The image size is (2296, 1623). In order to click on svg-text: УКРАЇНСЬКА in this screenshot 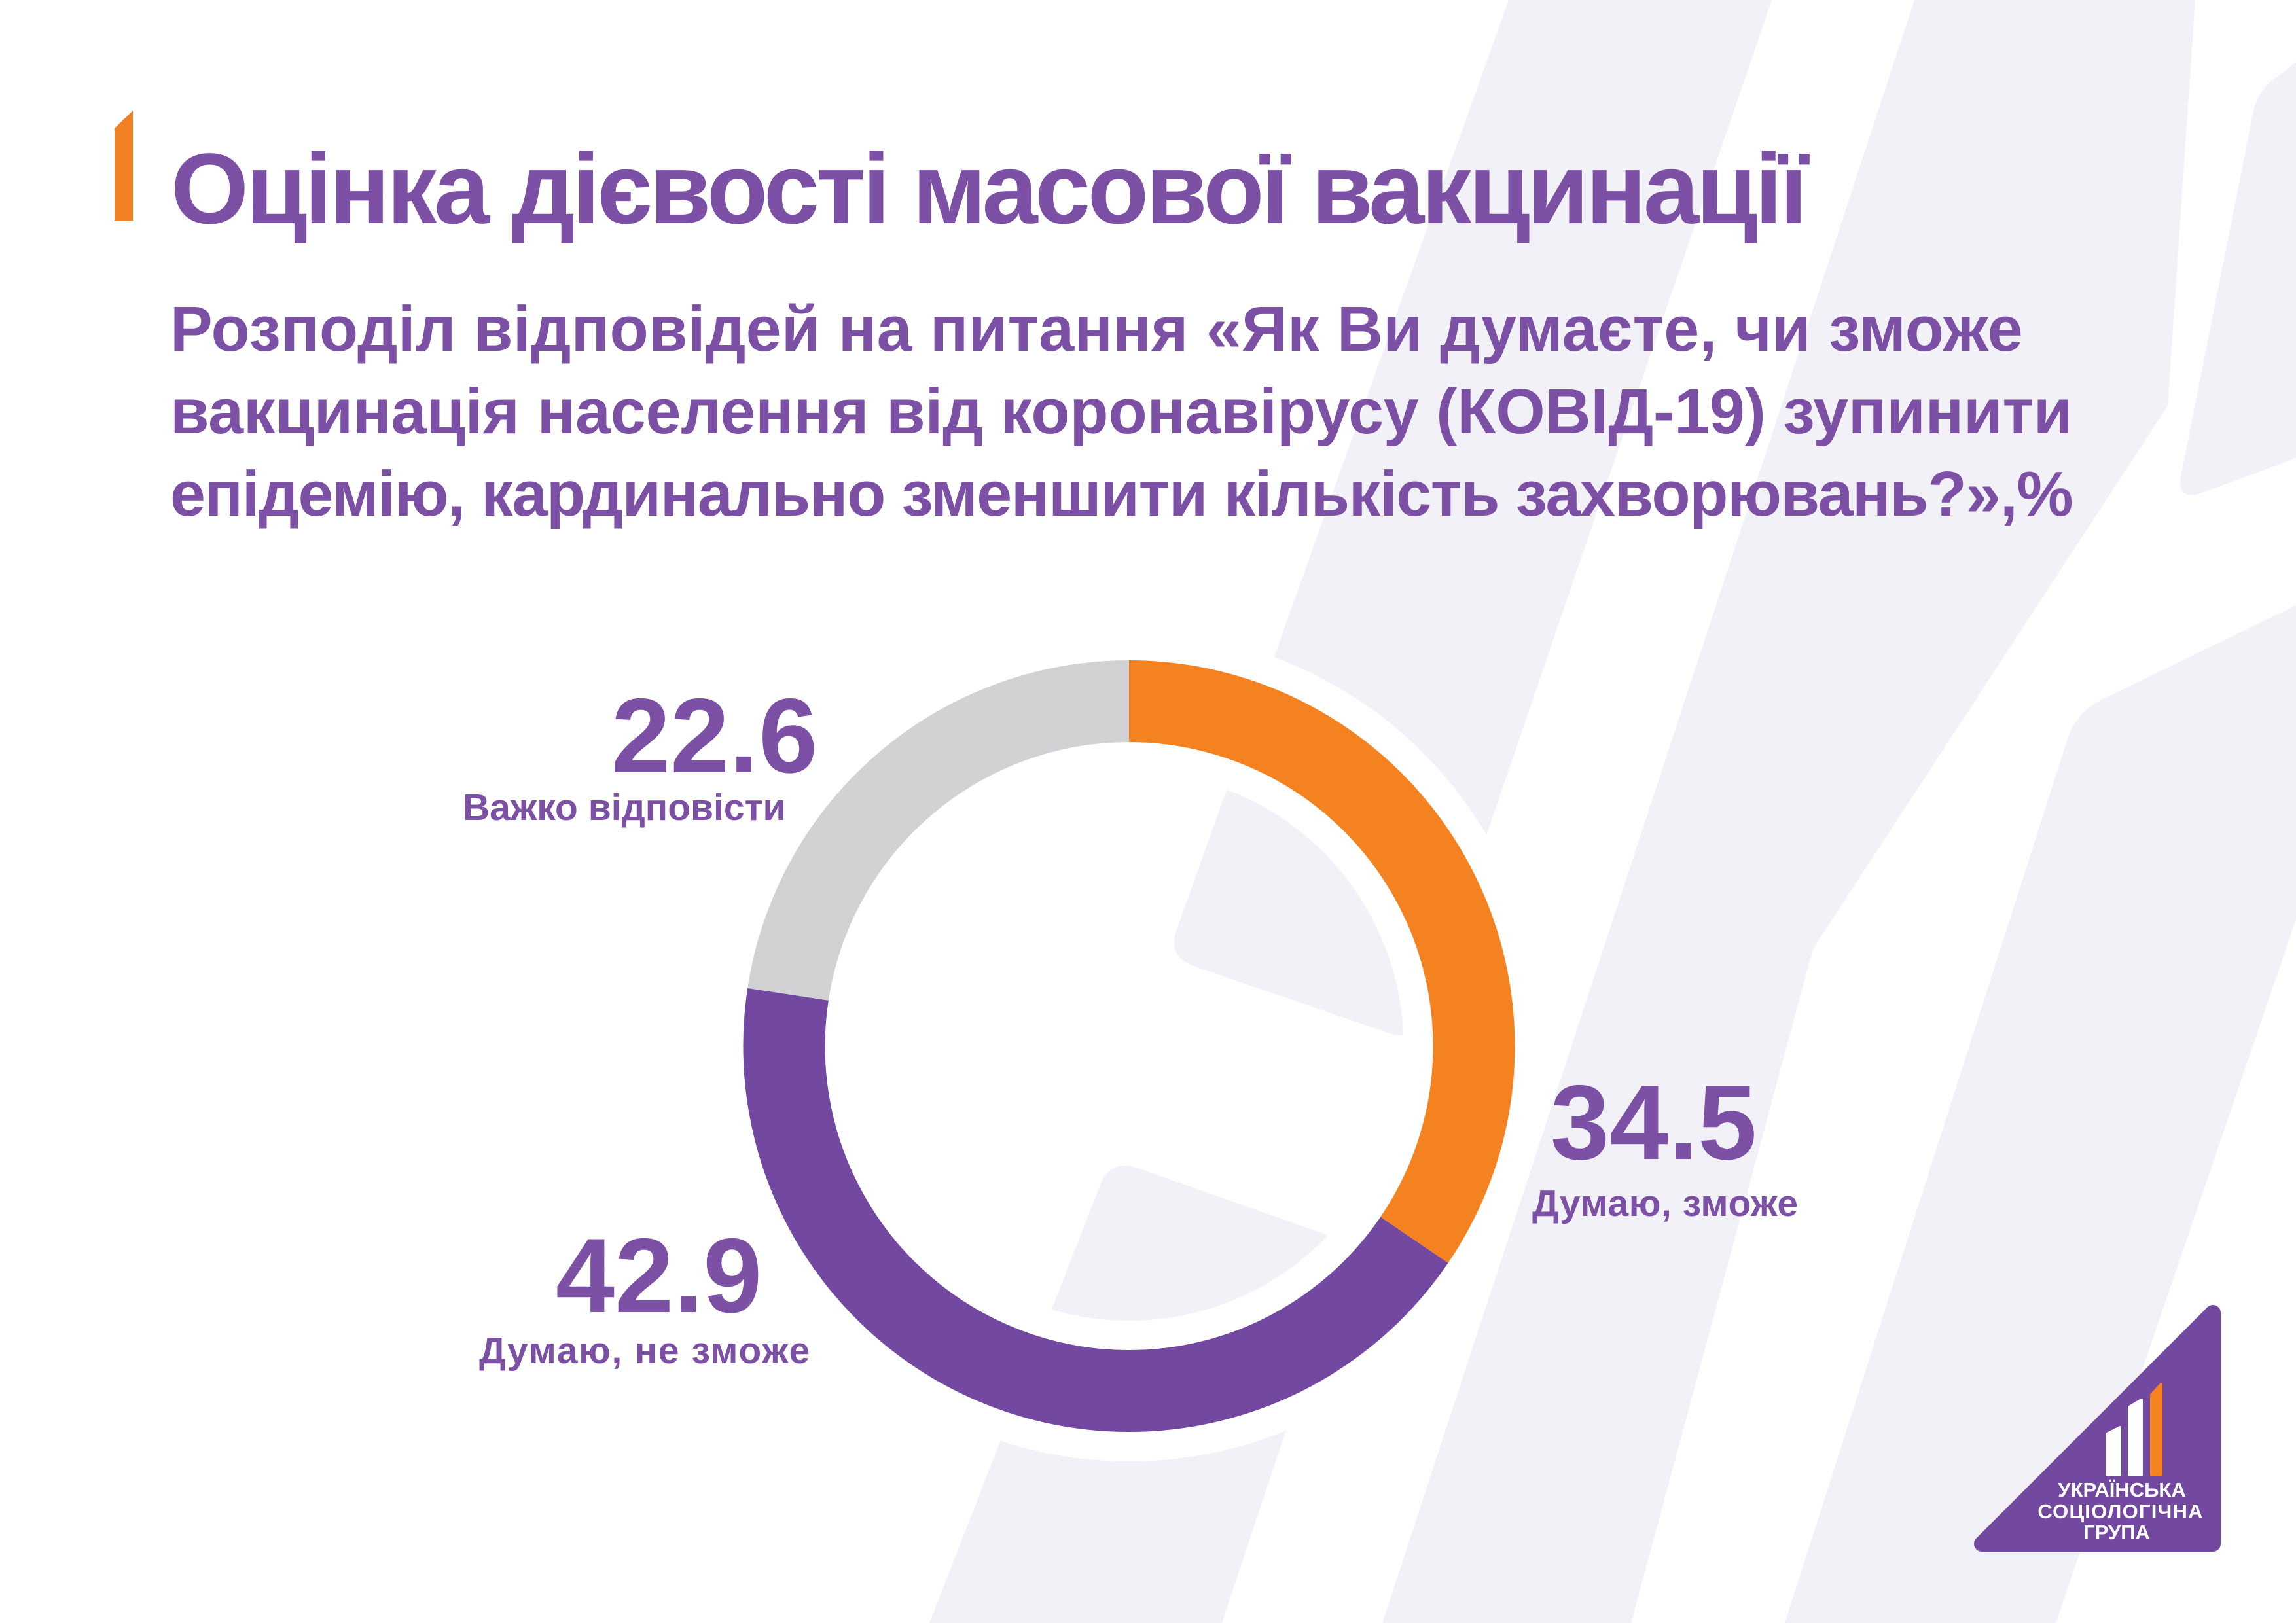, I will do `click(2121, 1489)`.